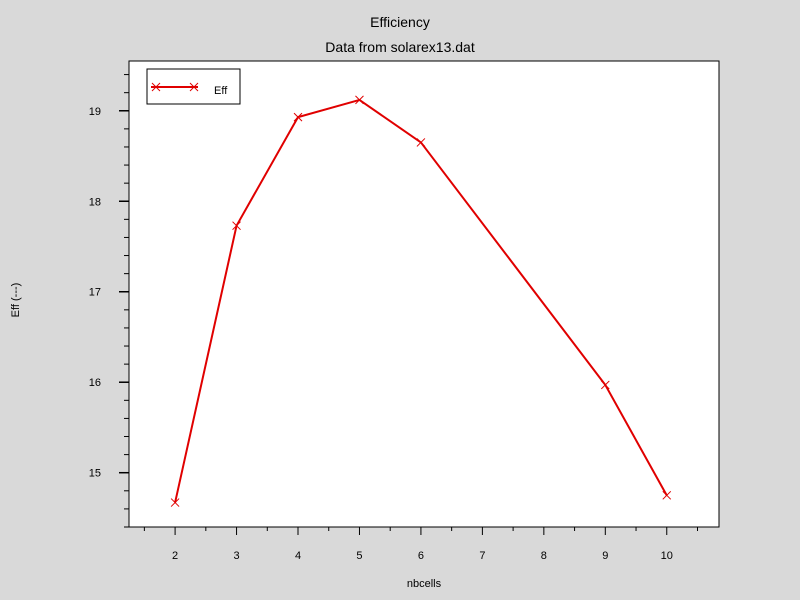  I want to click on y-tick-label: 17, so click(95, 293).